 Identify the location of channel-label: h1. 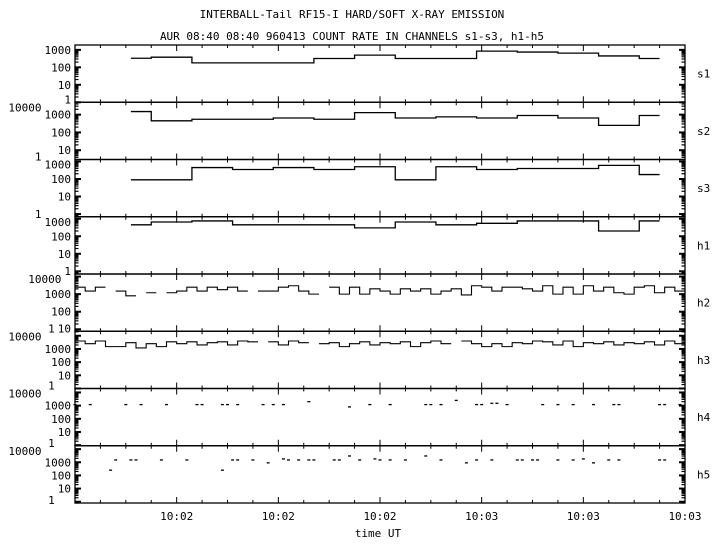
(703, 245).